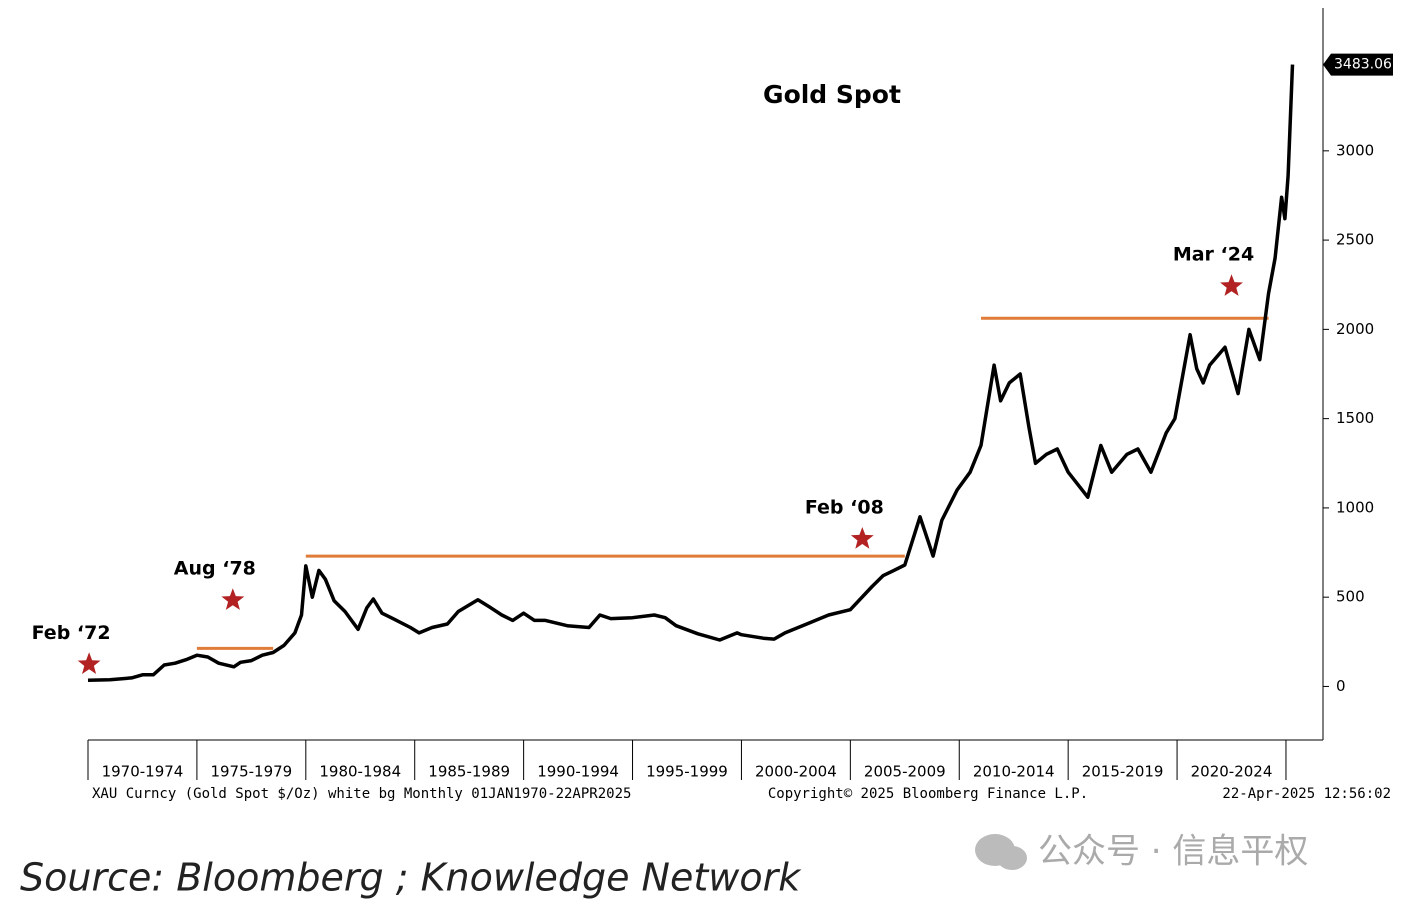 This screenshot has height=912, width=1403. What do you see at coordinates (1232, 772) in the screenshot?
I see `x-tick-label: 2020-2024` at bounding box center [1232, 772].